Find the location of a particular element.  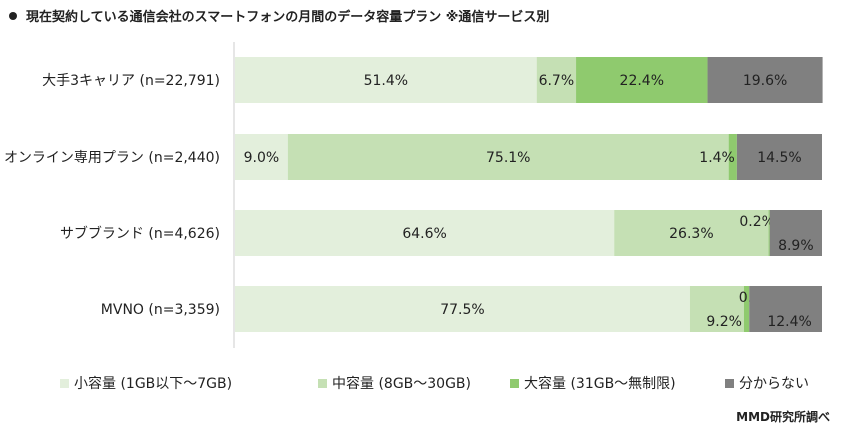

category-label: MVNO (n=3,359) is located at coordinates (160, 310).